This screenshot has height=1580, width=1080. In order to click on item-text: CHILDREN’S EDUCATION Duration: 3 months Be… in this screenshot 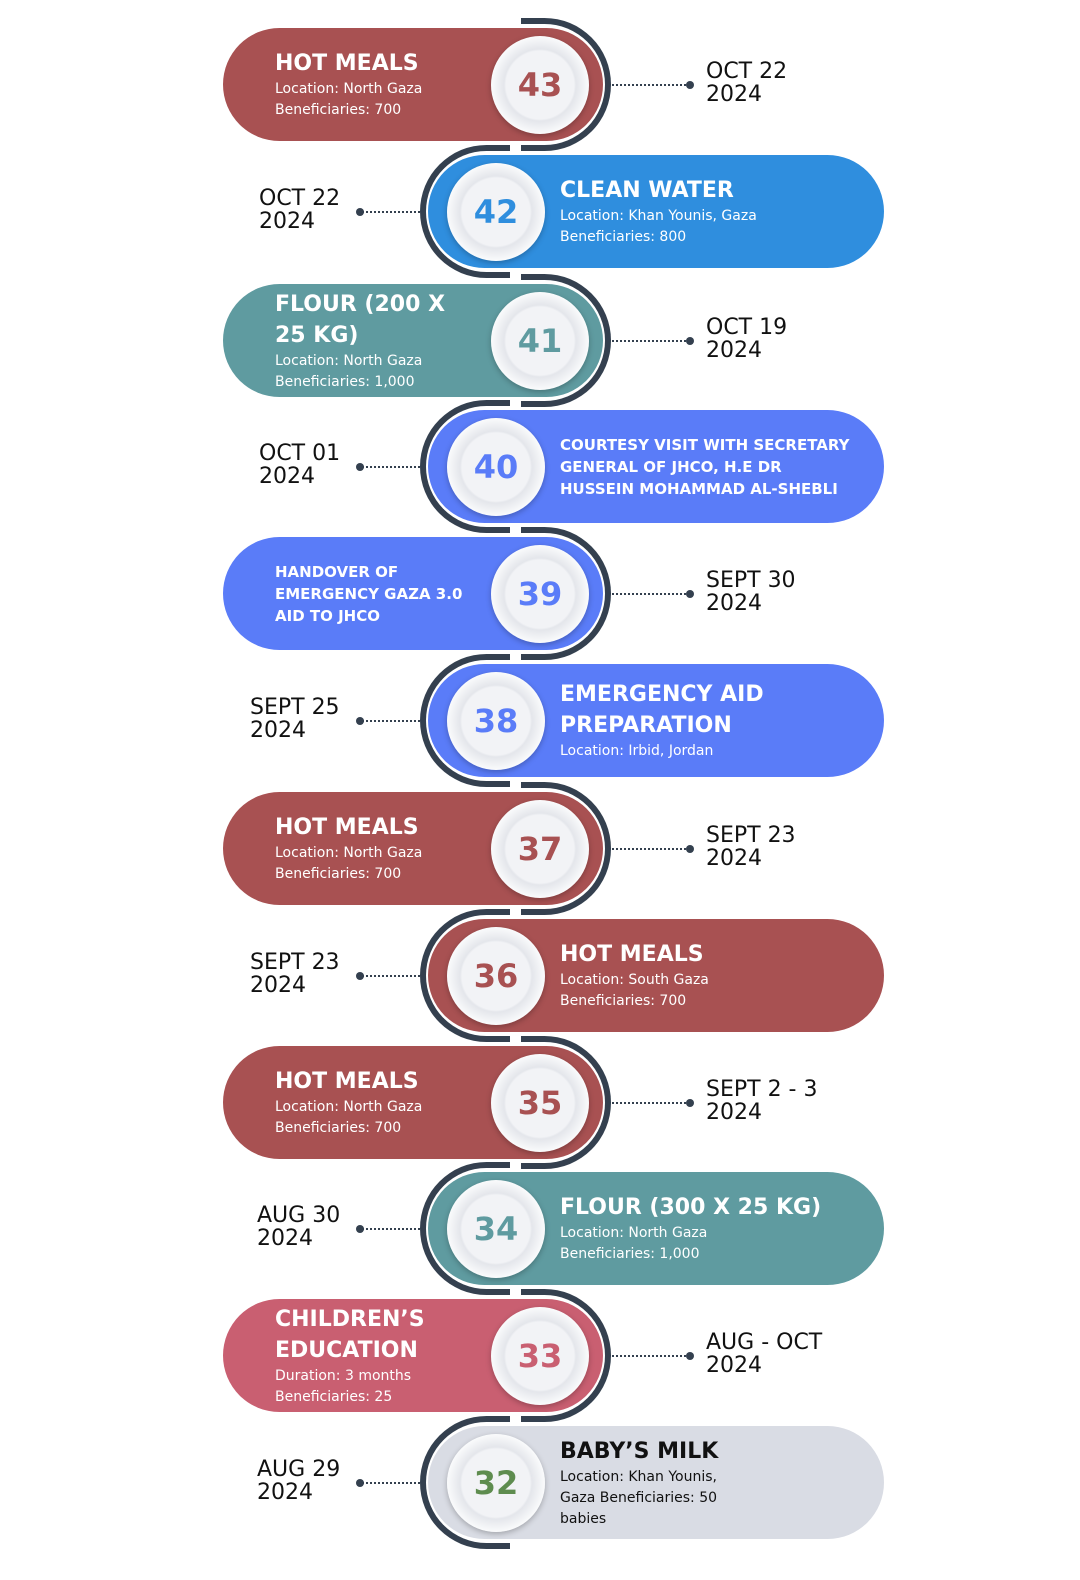, I will do `click(379, 1356)`.